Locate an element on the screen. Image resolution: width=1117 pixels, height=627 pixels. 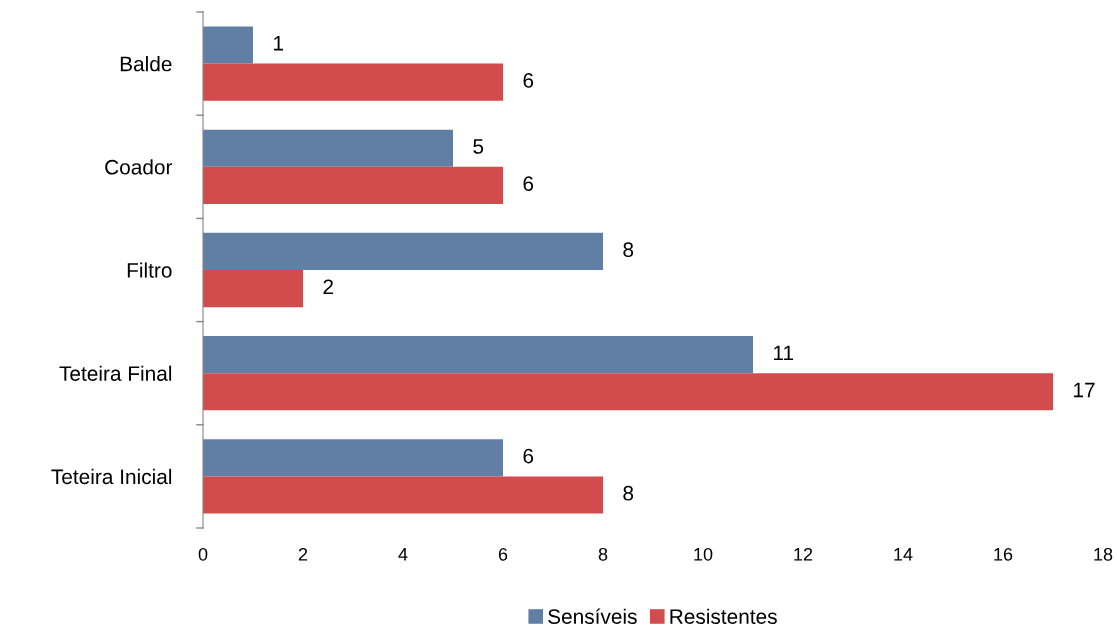
data-label: 5 is located at coordinates (478, 146).